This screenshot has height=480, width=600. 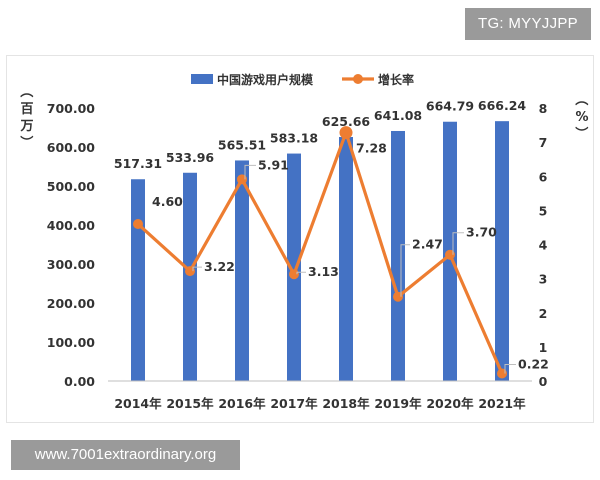 What do you see at coordinates (294, 403) in the screenshot?
I see `x-tick-label-3: 2017年` at bounding box center [294, 403].